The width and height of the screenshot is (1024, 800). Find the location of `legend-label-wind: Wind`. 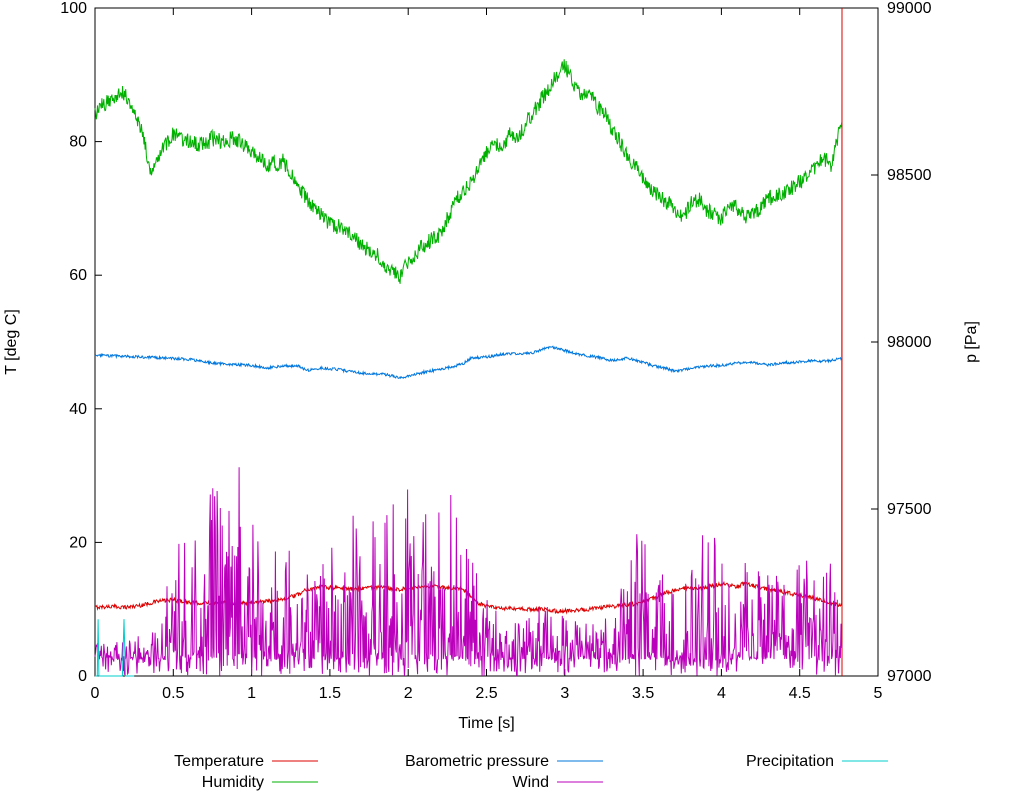

legend-label-wind: Wind is located at coordinates (531, 782).